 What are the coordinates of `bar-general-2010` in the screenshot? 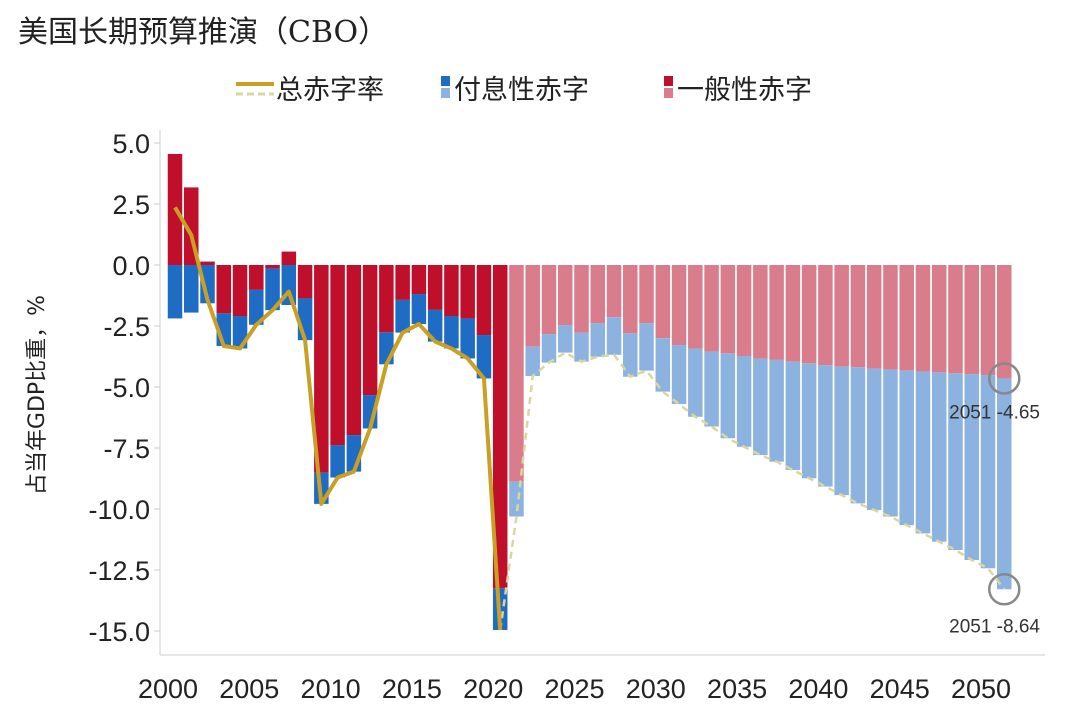 It's located at (337, 355).